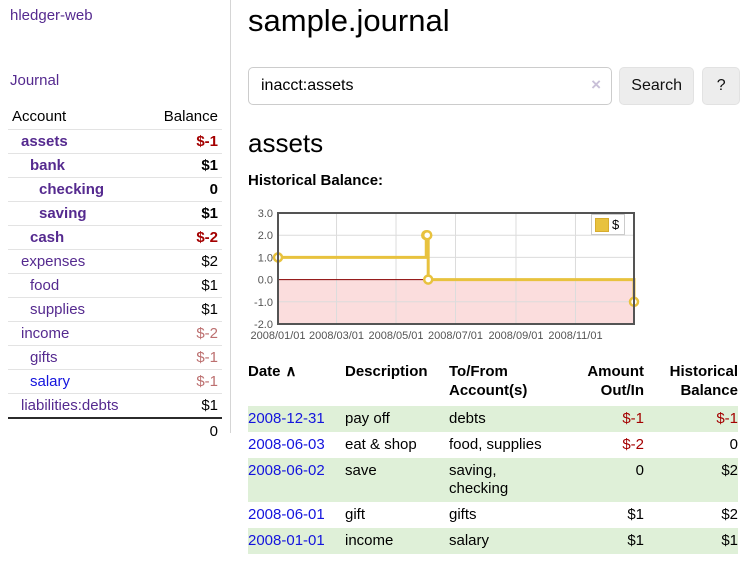 Image resolution: width=742 pixels, height=582 pixels. I want to click on y-axis-tick-label: -1.0, so click(263, 303).